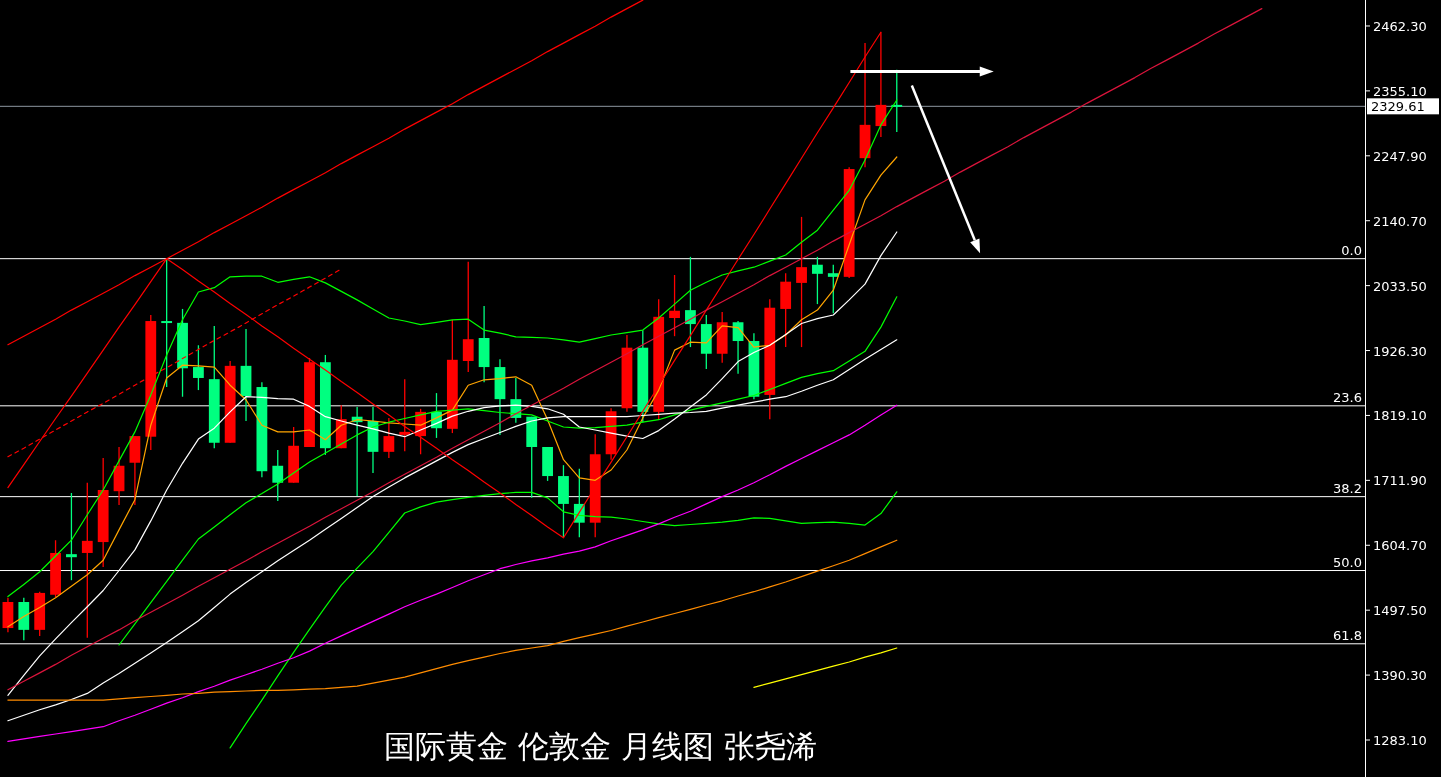  I want to click on y-tick-label: 2247.90, so click(1400, 156).